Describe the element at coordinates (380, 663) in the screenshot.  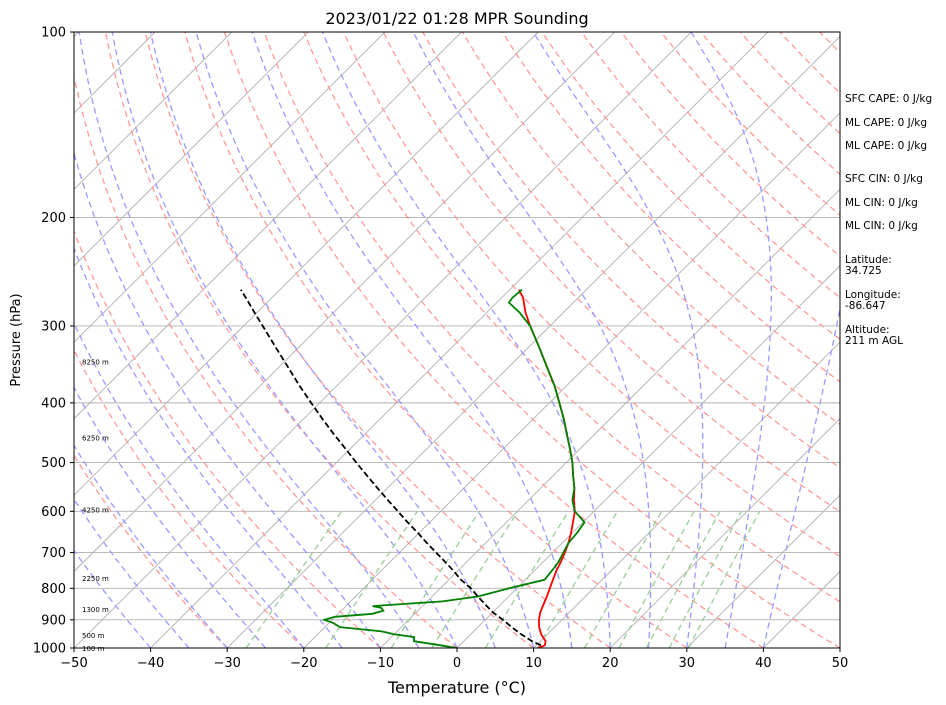
I see `x-tick-label: −10` at that location.